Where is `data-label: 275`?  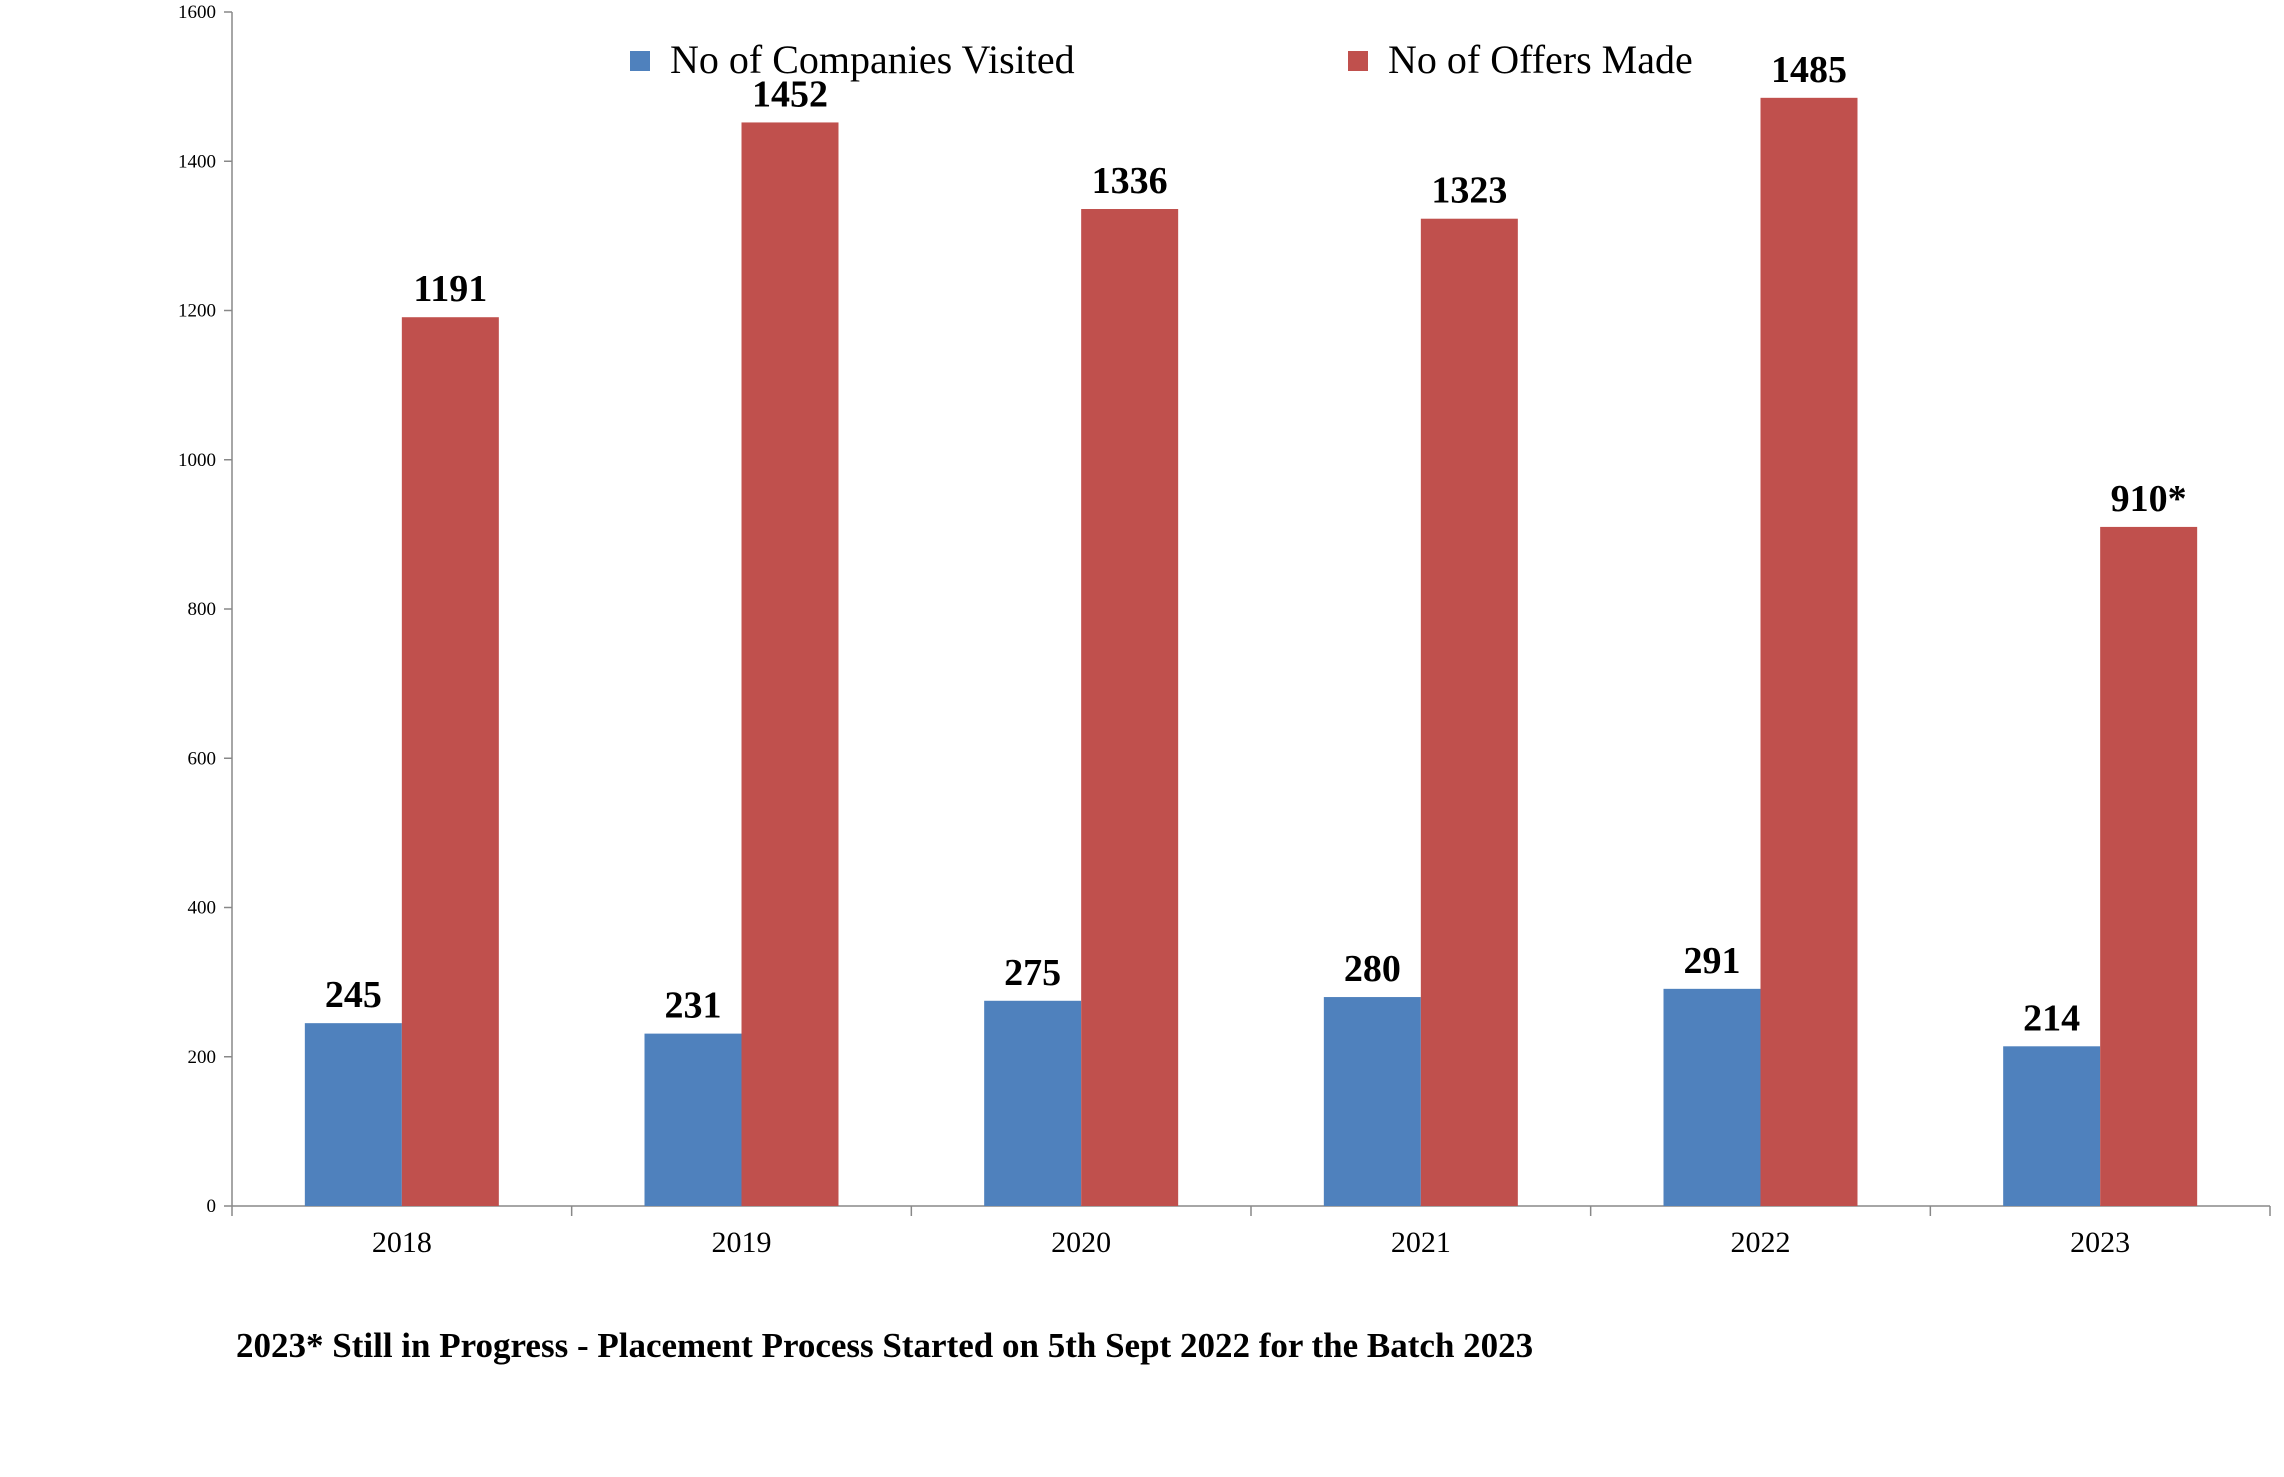 data-label: 275 is located at coordinates (1032, 973).